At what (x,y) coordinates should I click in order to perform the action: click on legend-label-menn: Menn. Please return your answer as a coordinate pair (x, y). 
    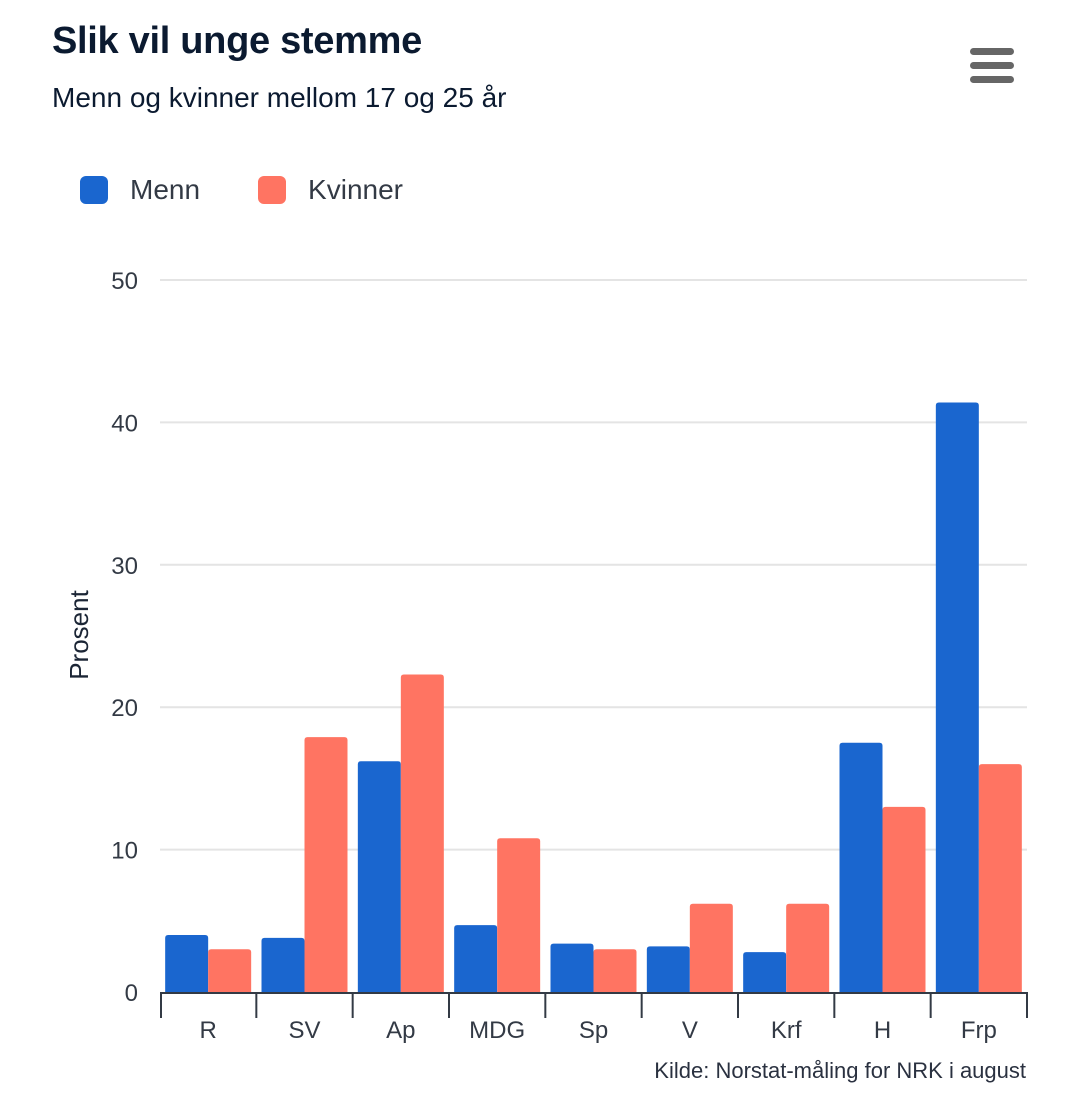
    Looking at the image, I should click on (165, 189).